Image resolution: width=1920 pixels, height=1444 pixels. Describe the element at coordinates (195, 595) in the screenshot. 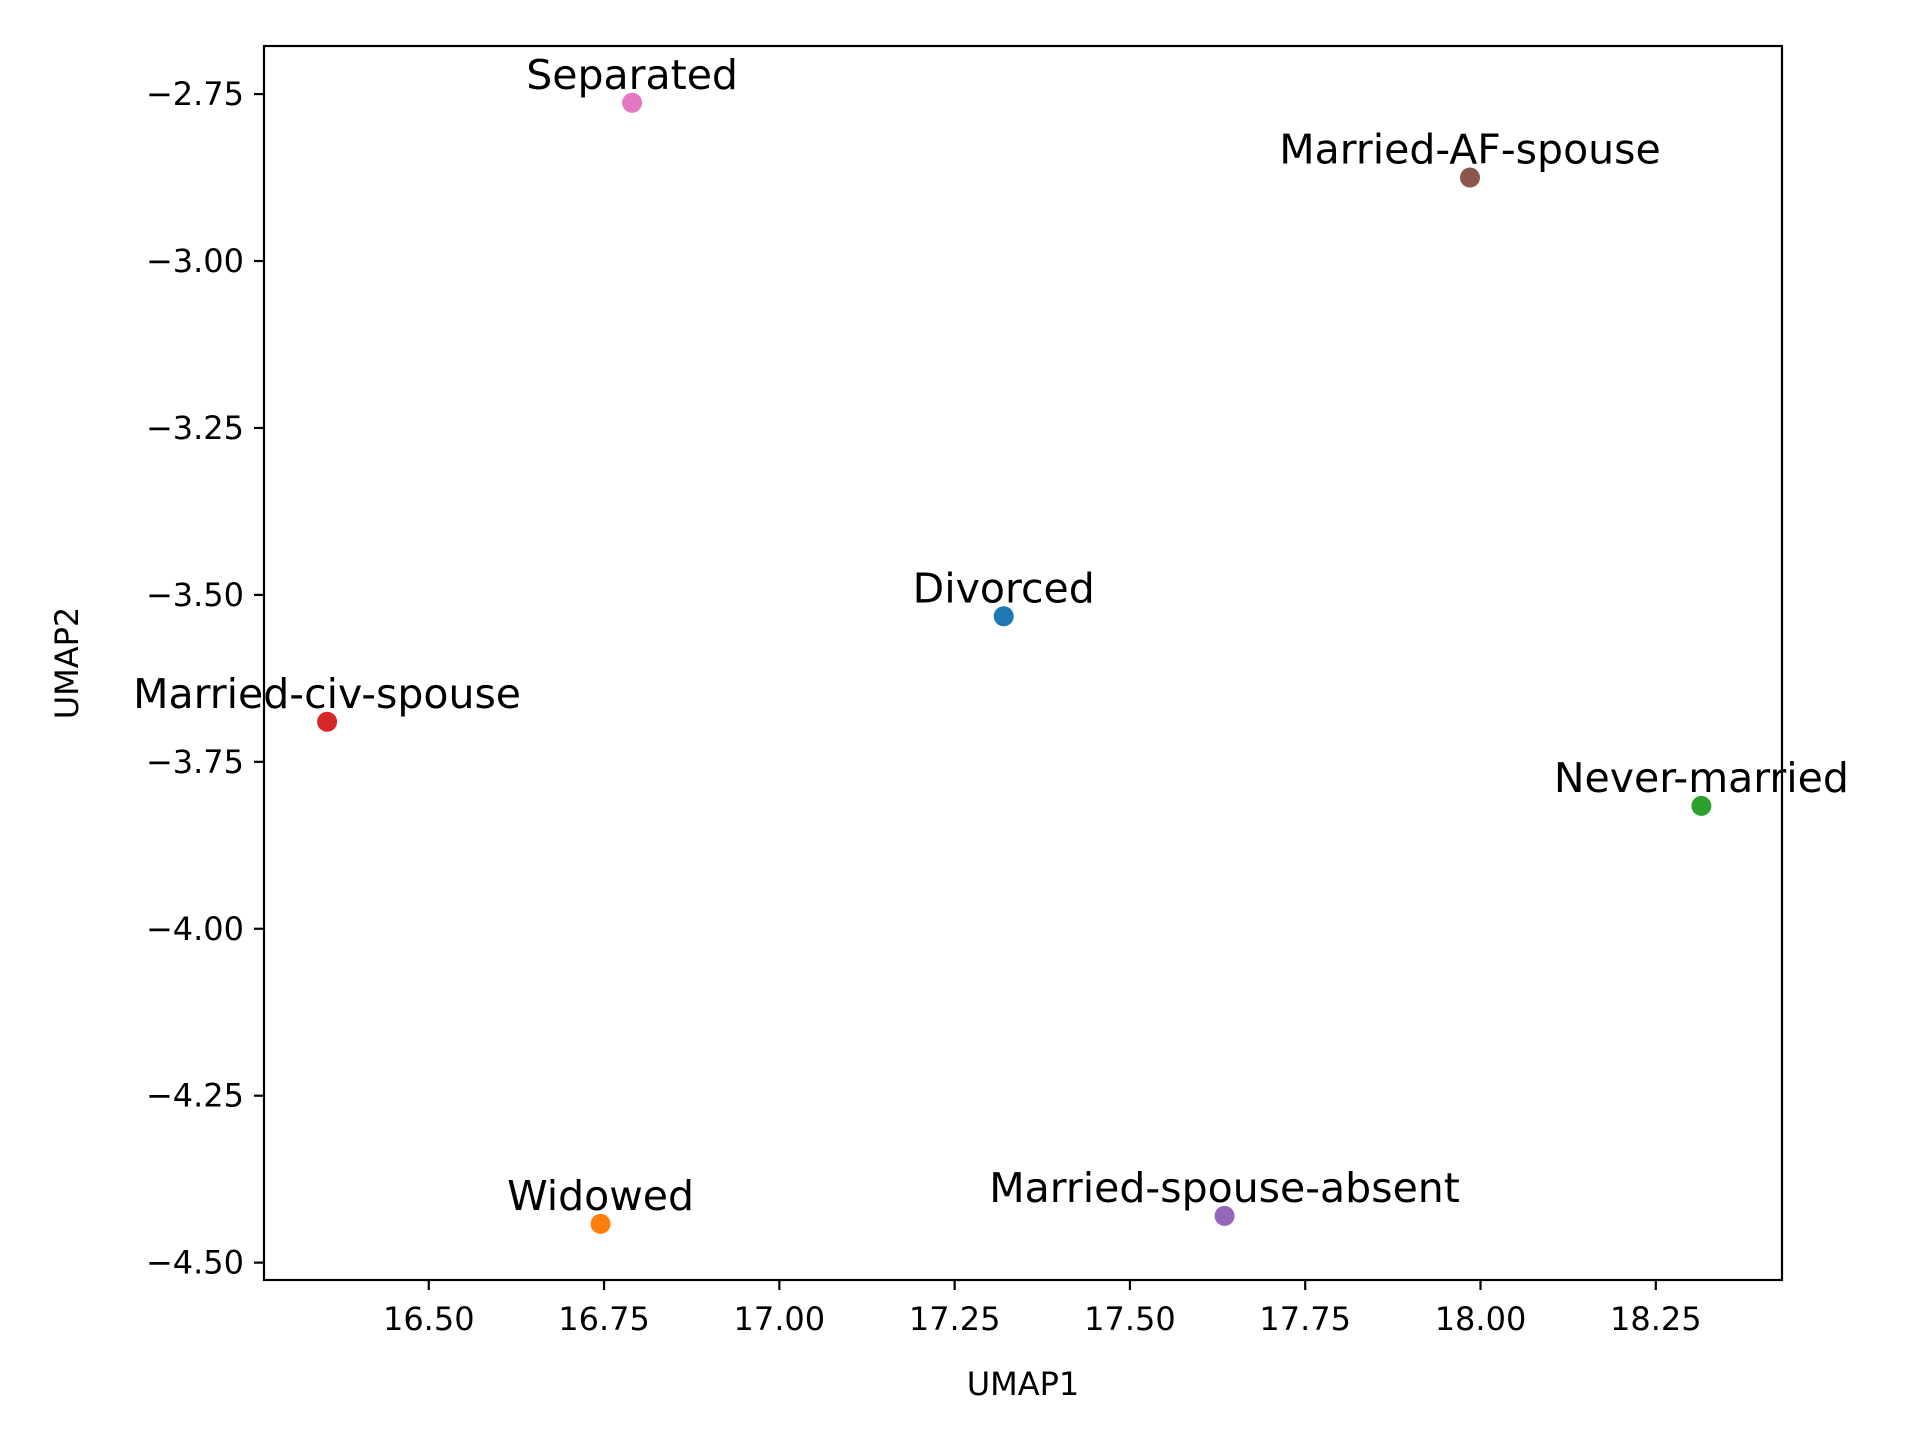

I see `y-tick-label: −3.50` at that location.